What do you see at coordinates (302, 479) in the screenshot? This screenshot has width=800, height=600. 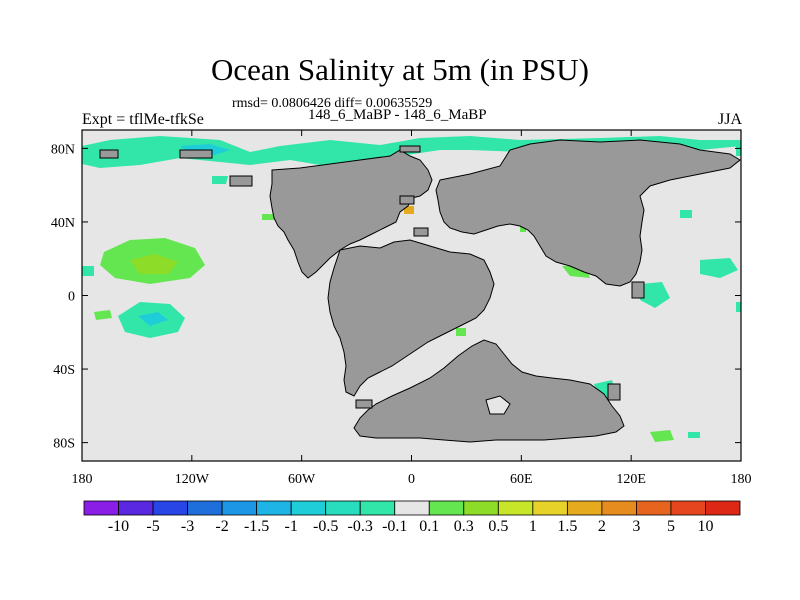 I see `x-tick-label: 60W` at bounding box center [302, 479].